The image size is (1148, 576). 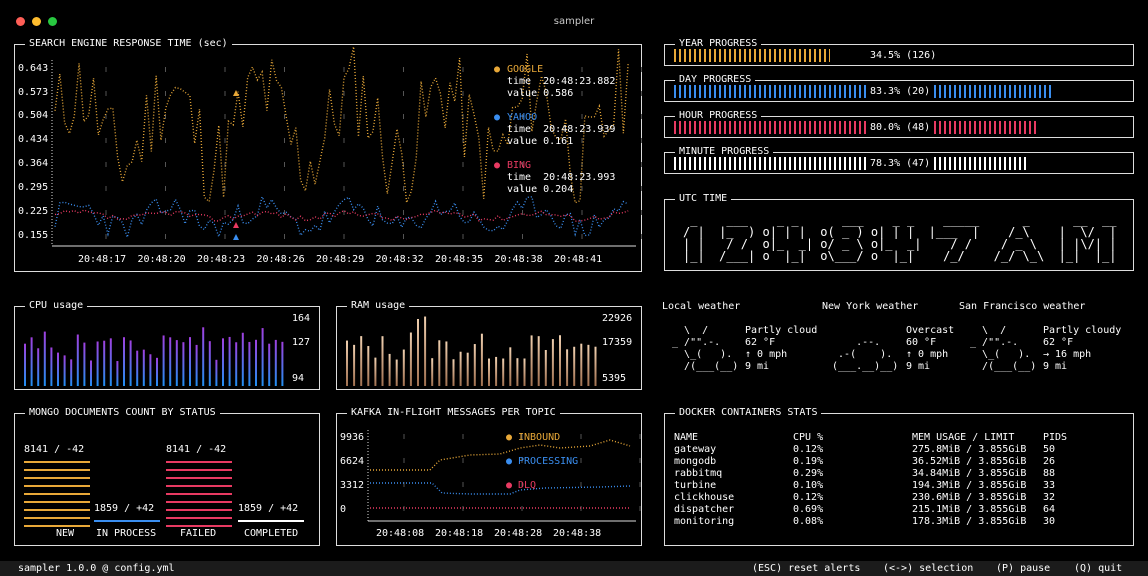 I want to click on progress-label: 80.0% (48), so click(x=900, y=127).